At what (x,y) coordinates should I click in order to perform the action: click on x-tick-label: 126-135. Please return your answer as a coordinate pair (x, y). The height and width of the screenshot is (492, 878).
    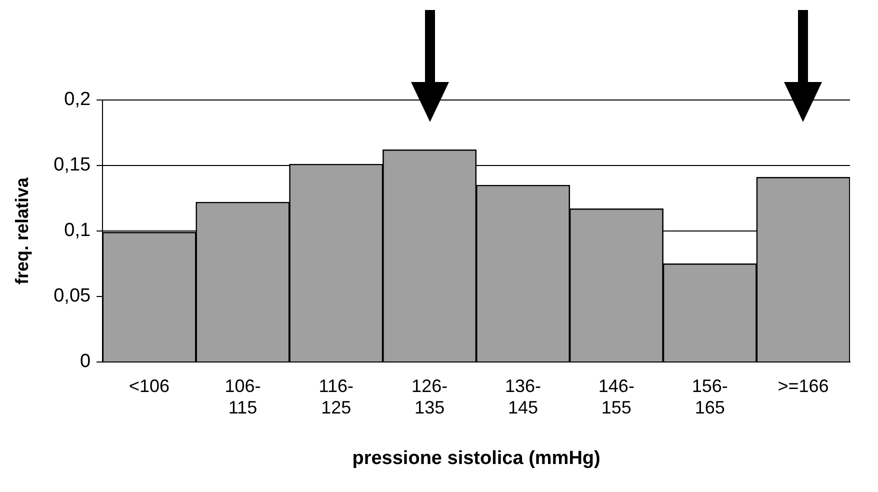
    Looking at the image, I should click on (430, 397).